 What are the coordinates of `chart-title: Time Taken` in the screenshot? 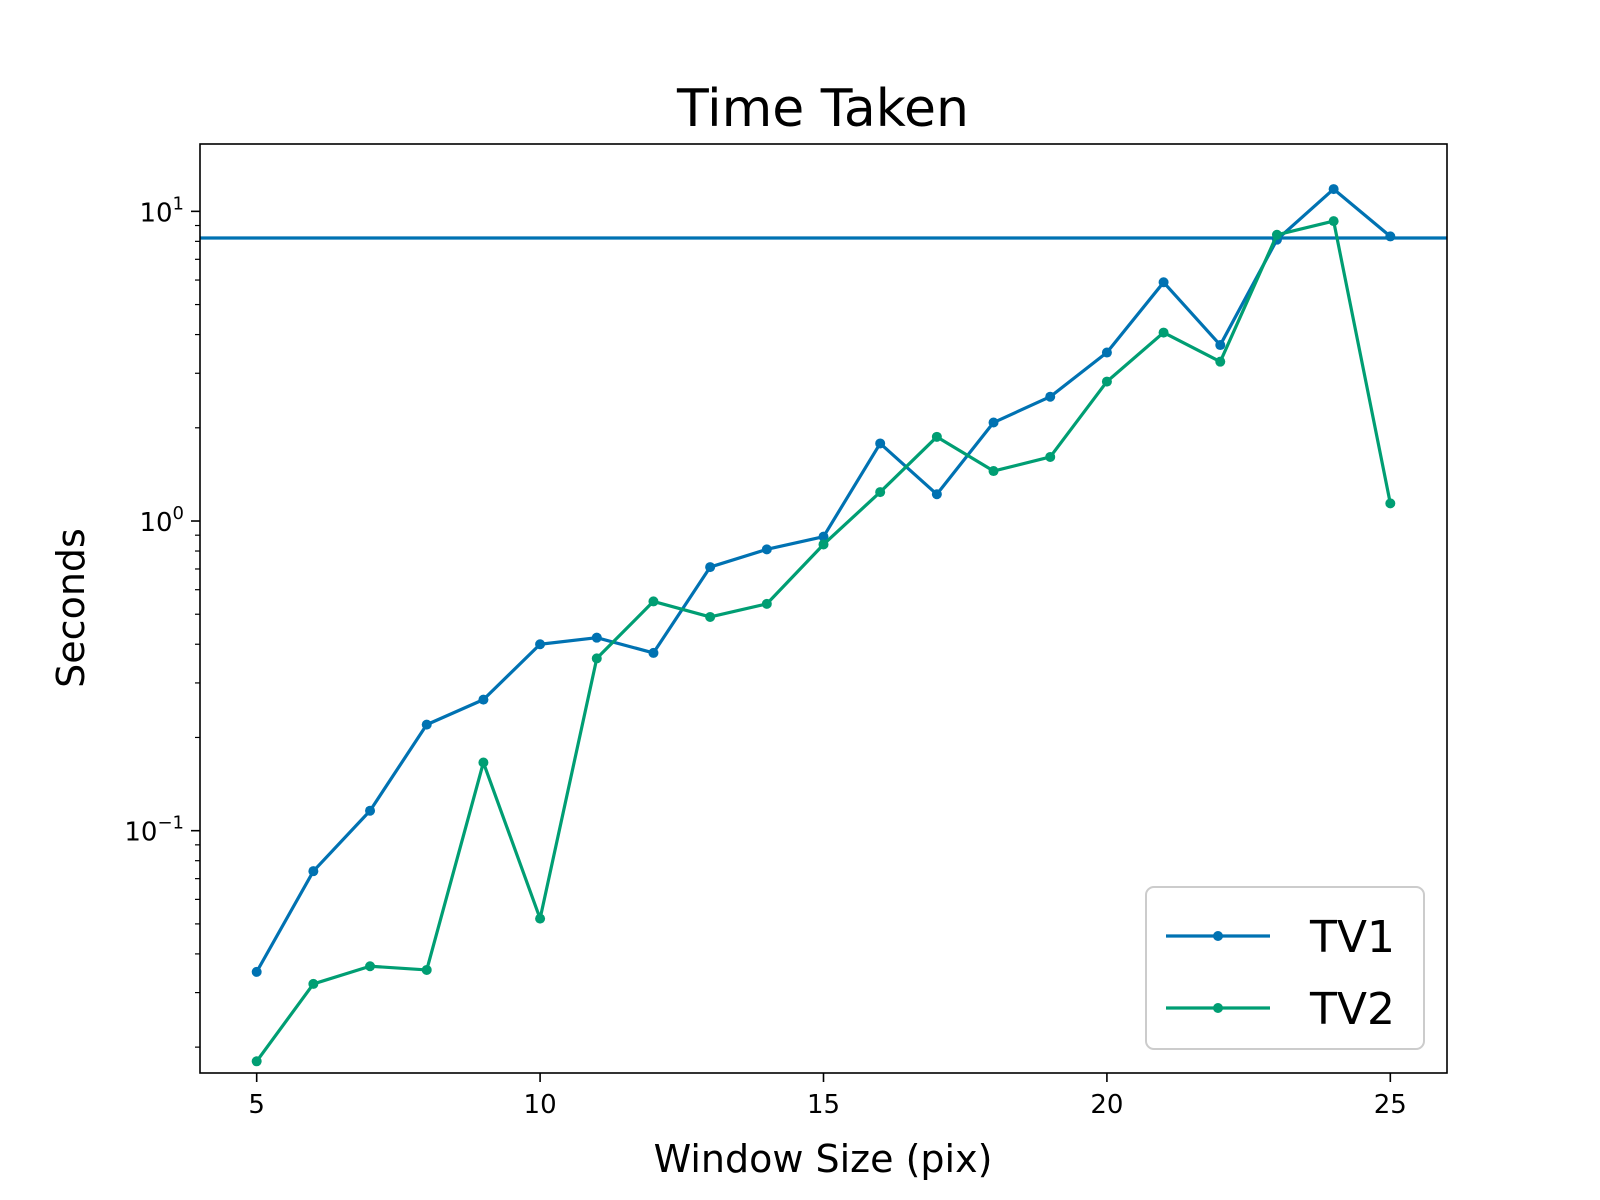 It's located at (822, 109).